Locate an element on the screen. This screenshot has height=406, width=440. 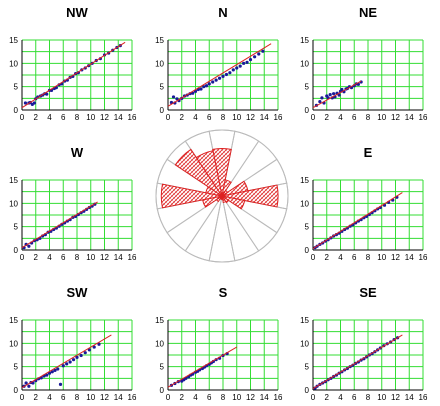
panel-title: SE is located at coordinates (368, 292).